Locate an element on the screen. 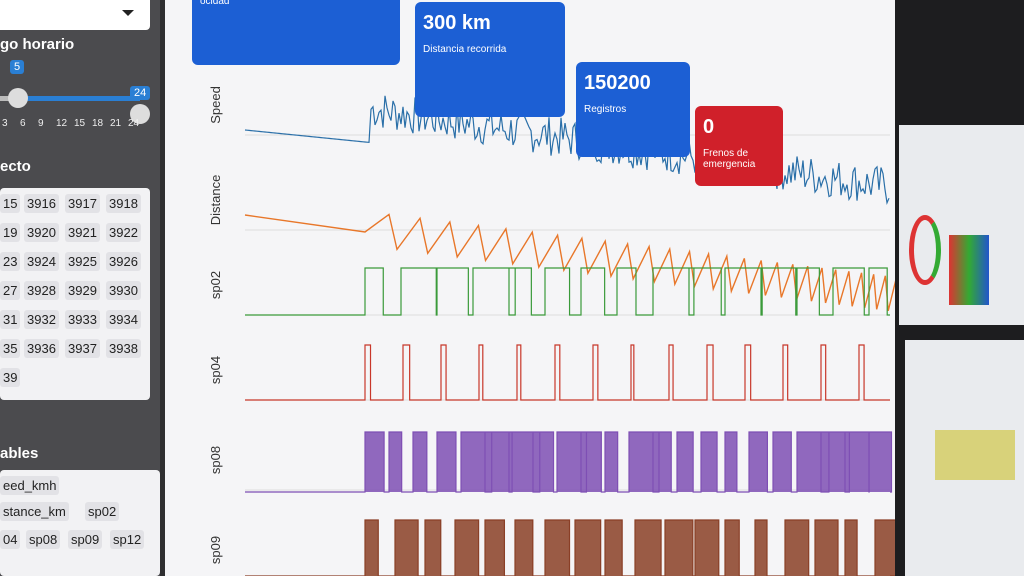  project-id: 3932 is located at coordinates (41, 319).